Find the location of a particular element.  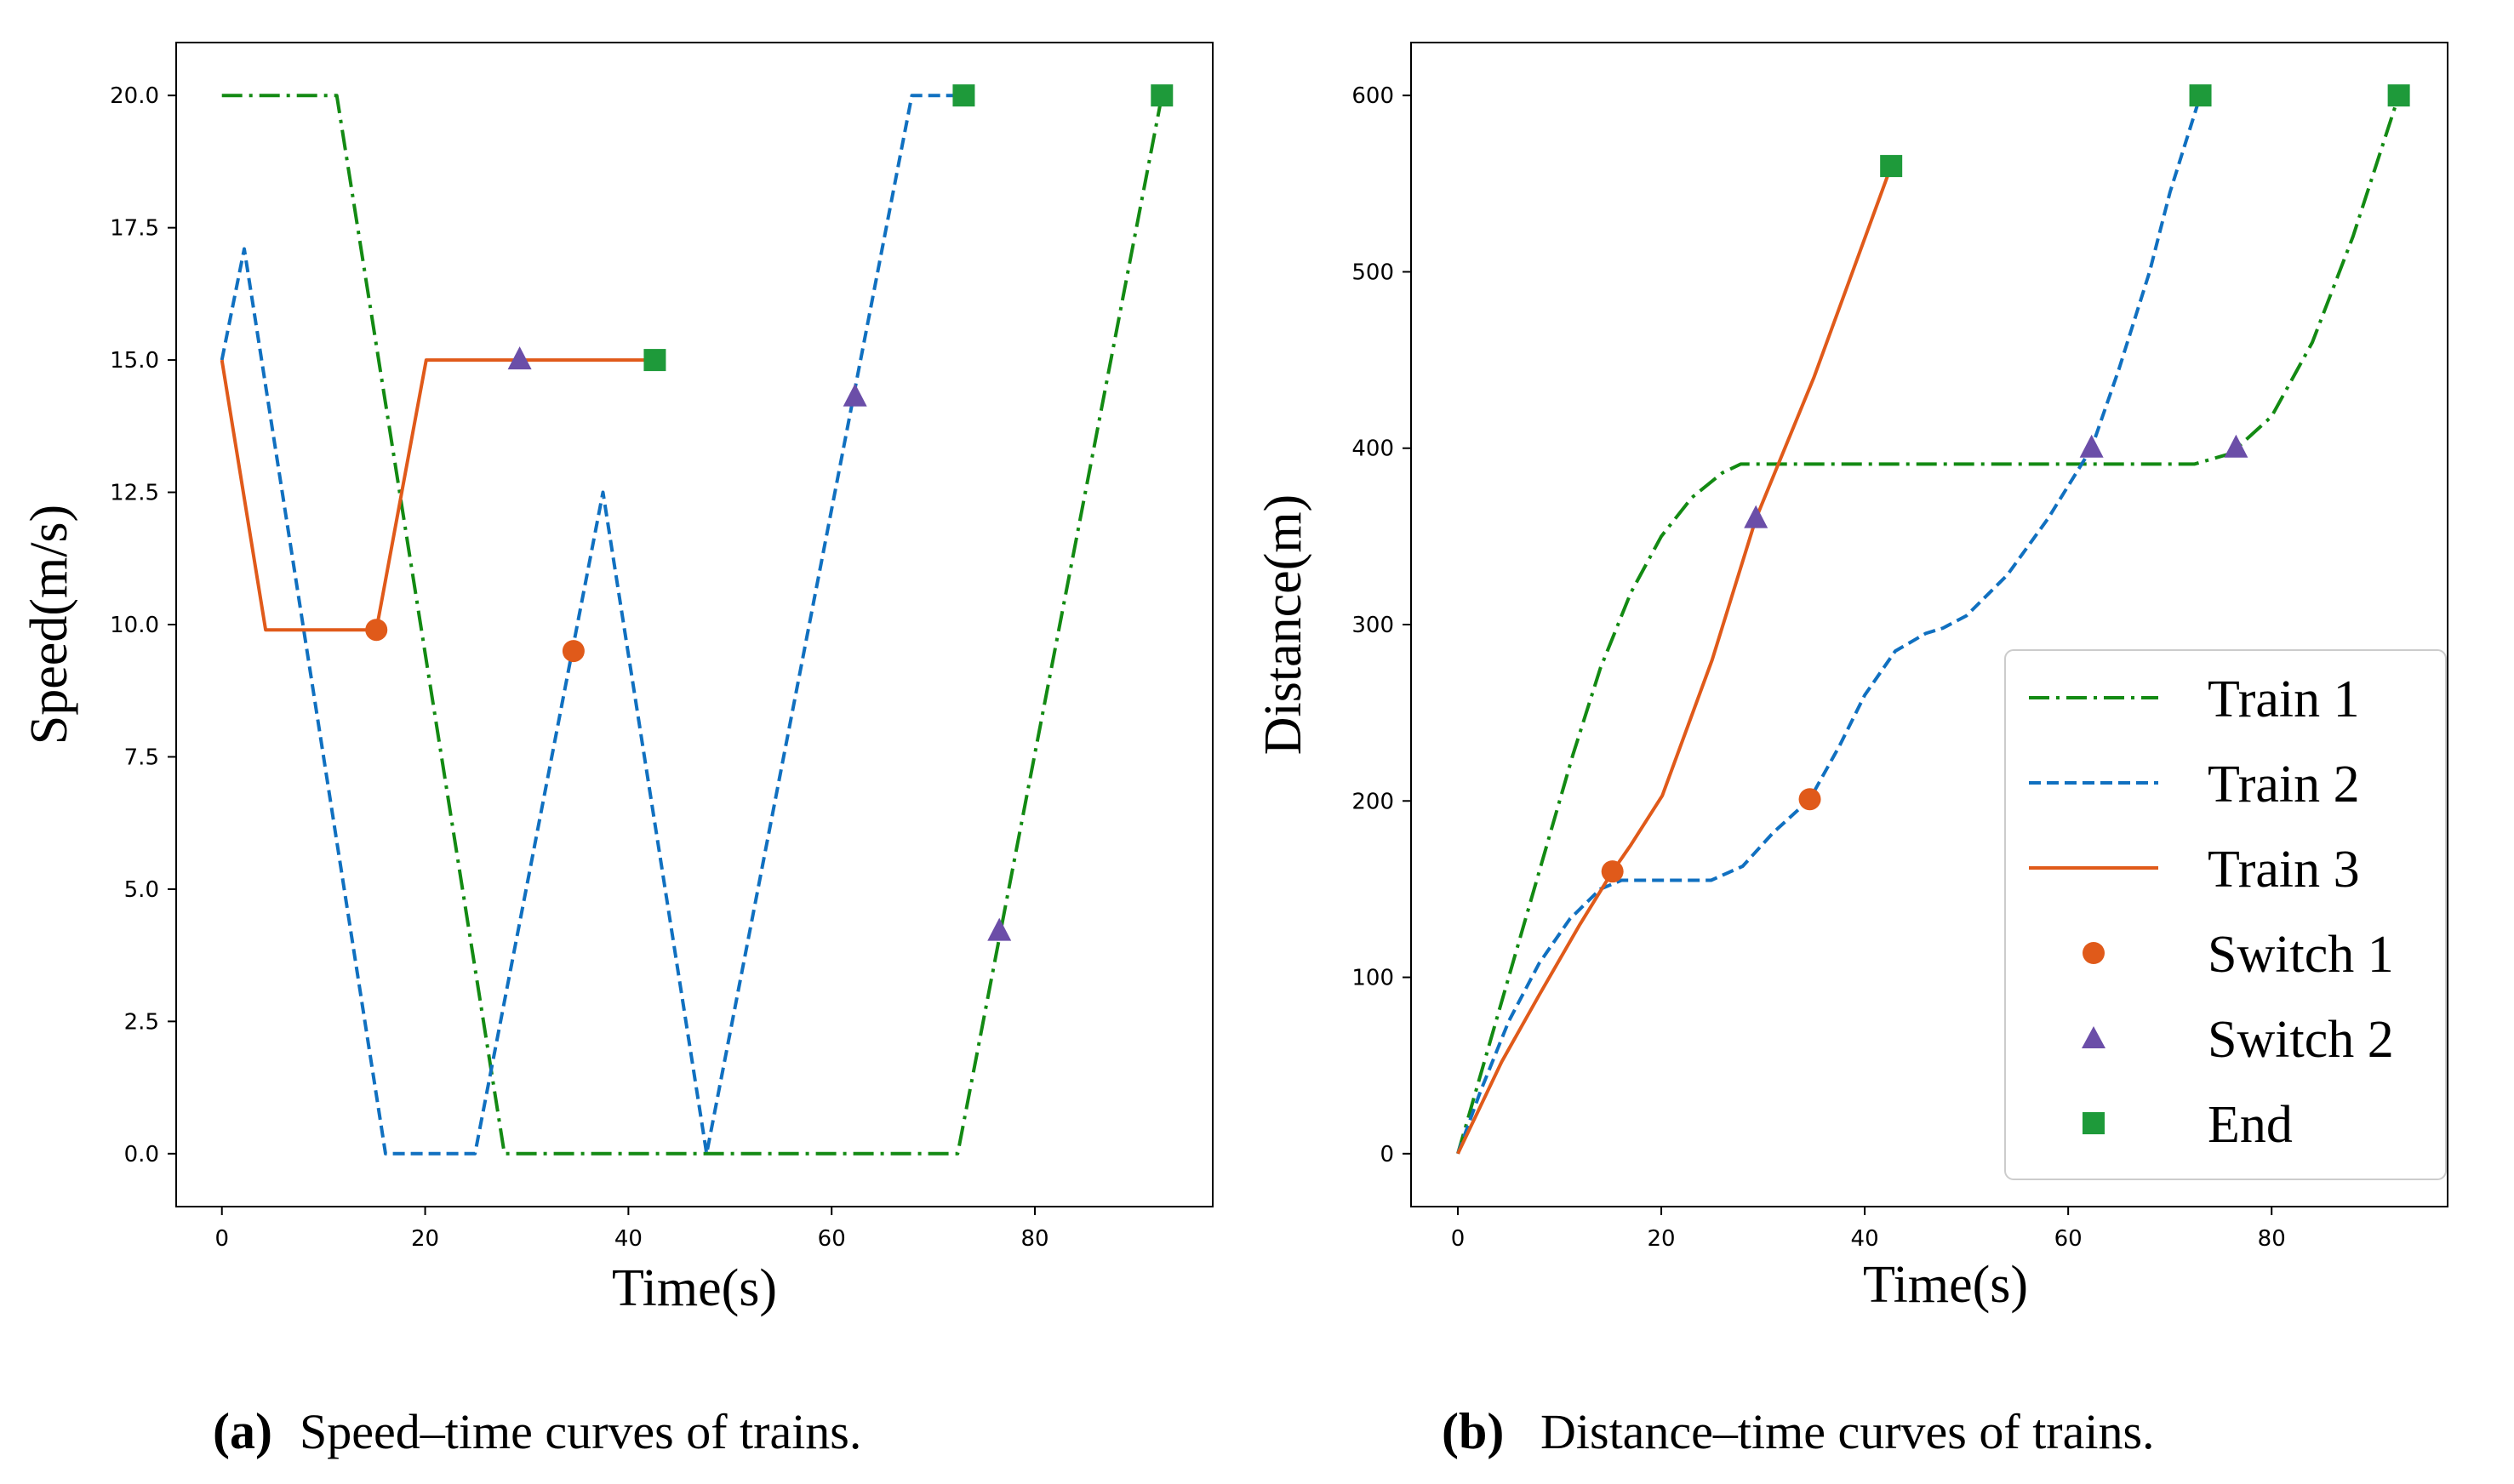

y-tick-label: 7.5 is located at coordinates (141, 757).